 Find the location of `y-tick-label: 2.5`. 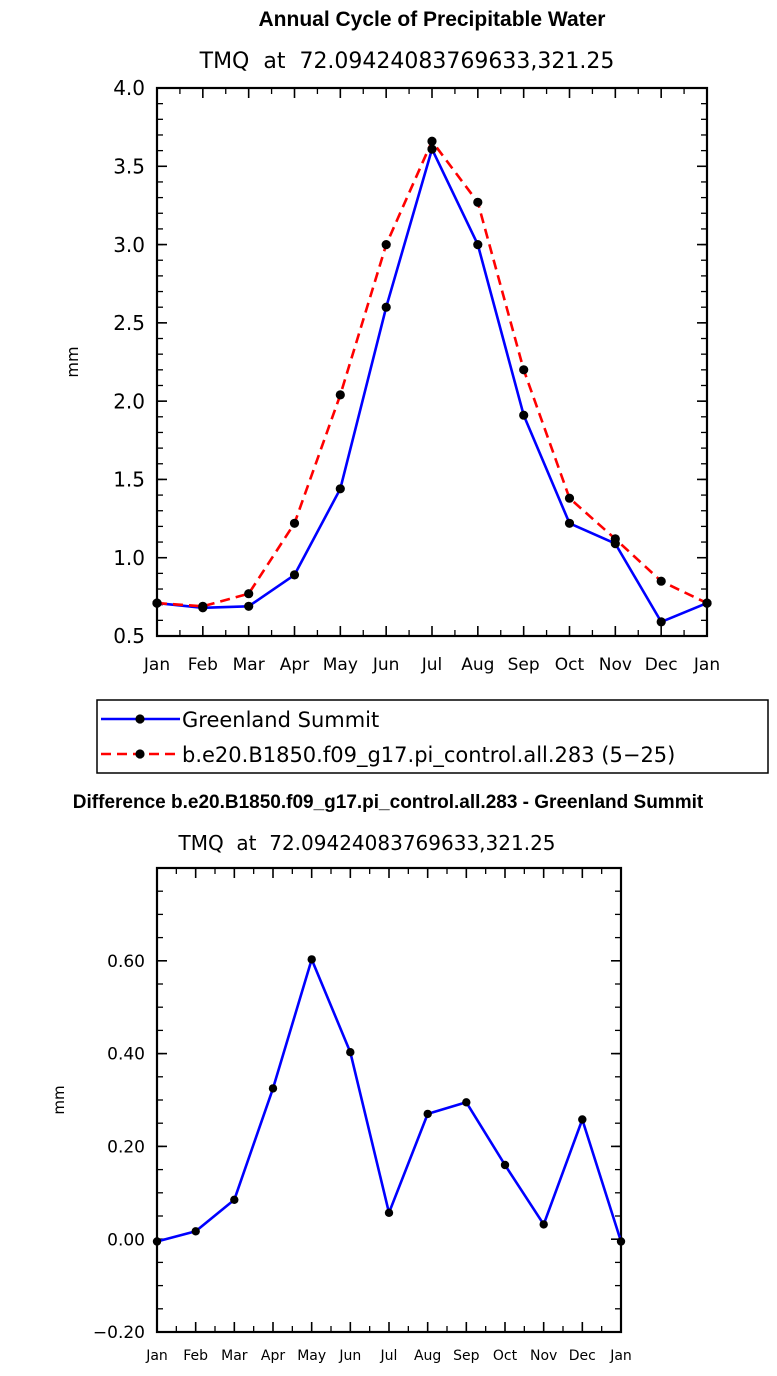

y-tick-label: 2.5 is located at coordinates (129, 323).